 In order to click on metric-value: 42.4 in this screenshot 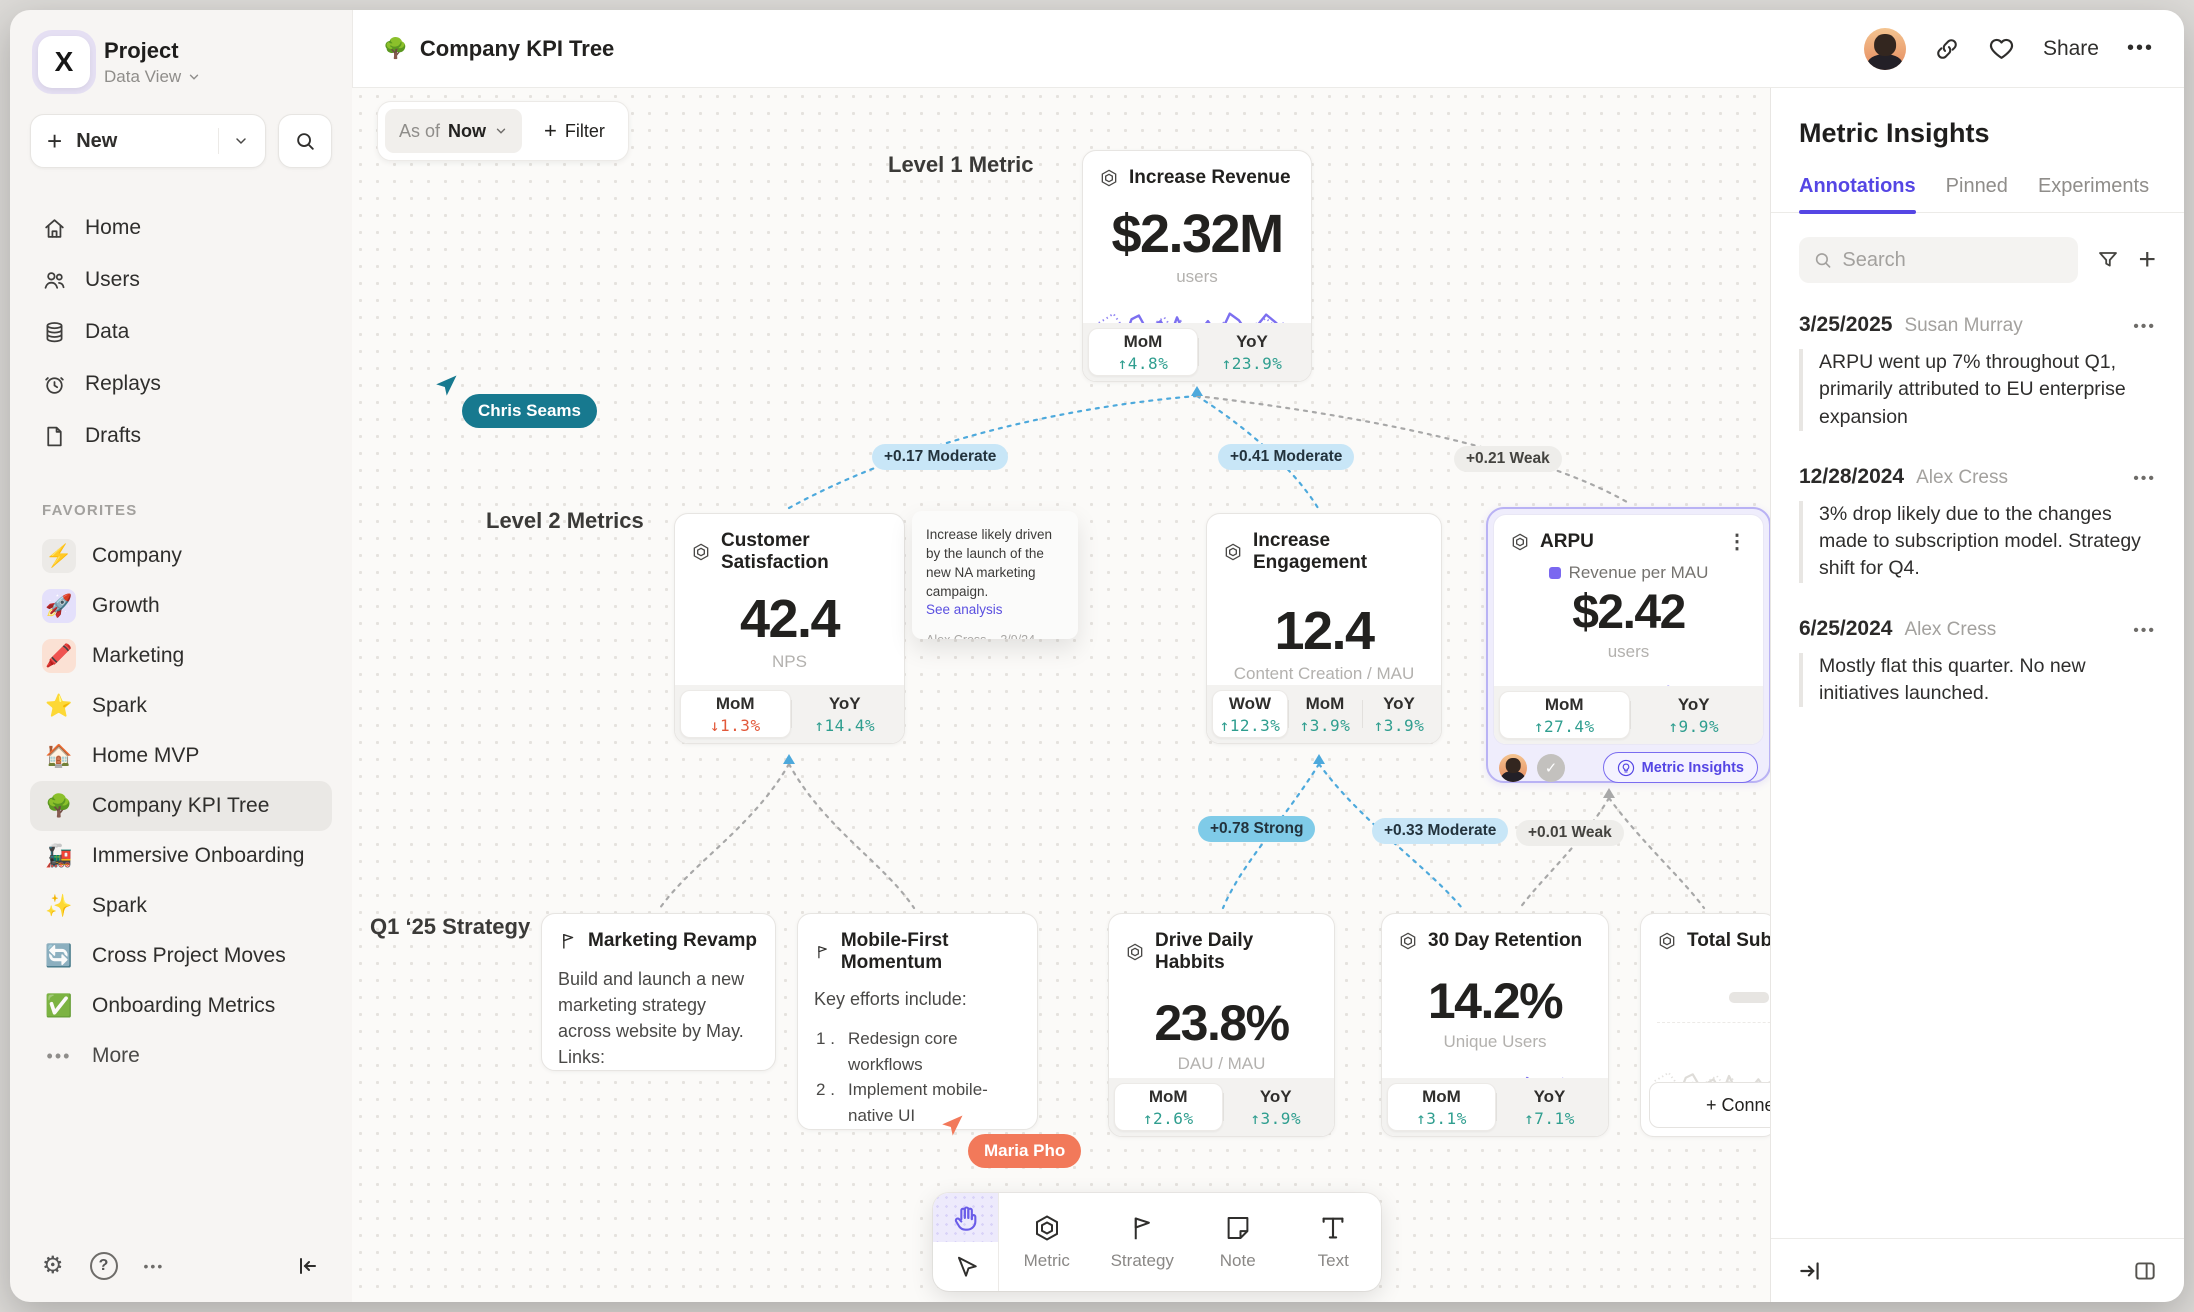, I will do `click(790, 619)`.